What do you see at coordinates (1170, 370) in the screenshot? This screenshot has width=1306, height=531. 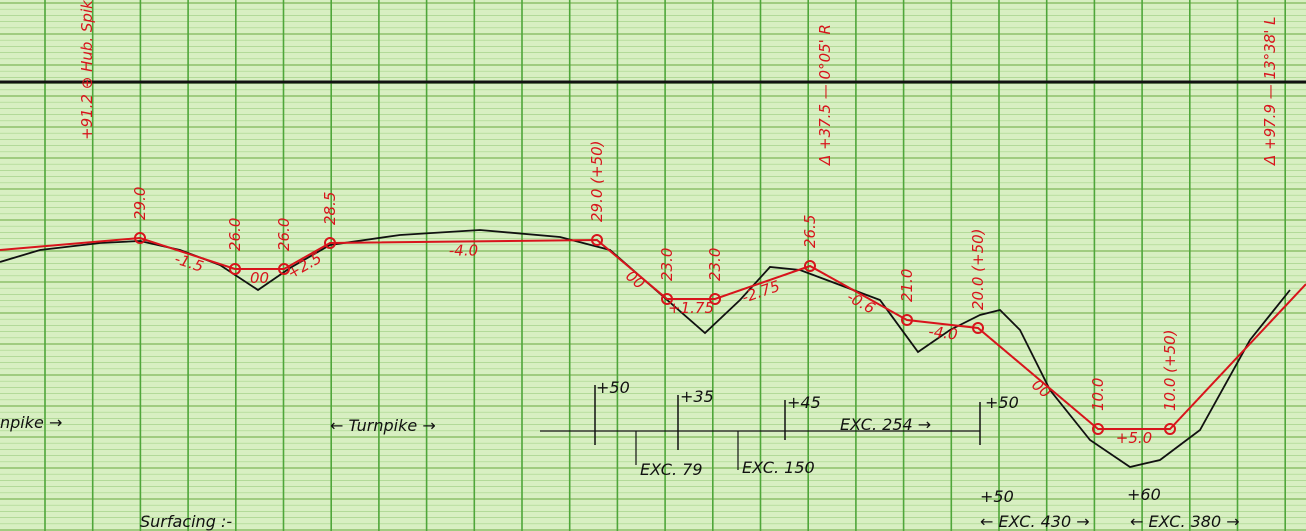 I see `elevation-label: 10.0 (+50)` at bounding box center [1170, 370].